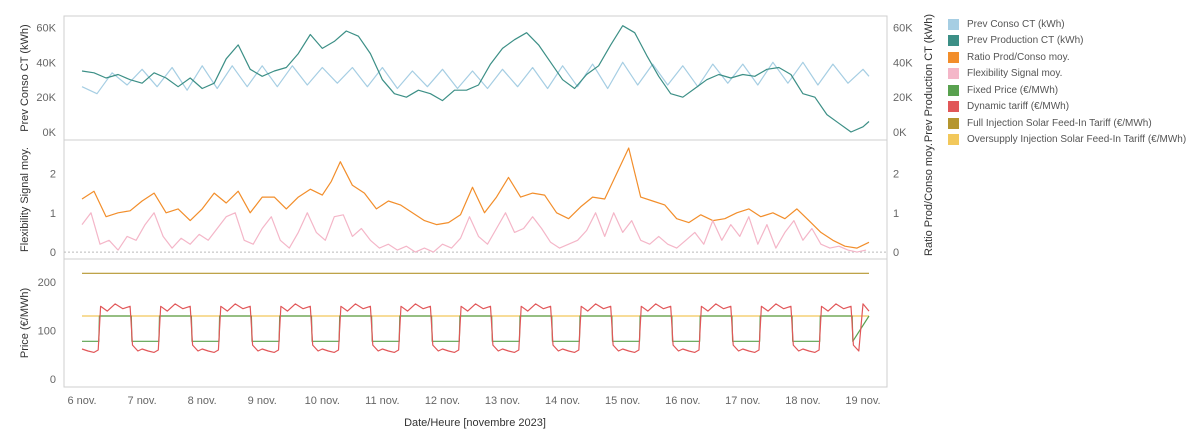  Describe the element at coordinates (474, 232) in the screenshot. I see `series-flexibility-signal-moy` at that location.